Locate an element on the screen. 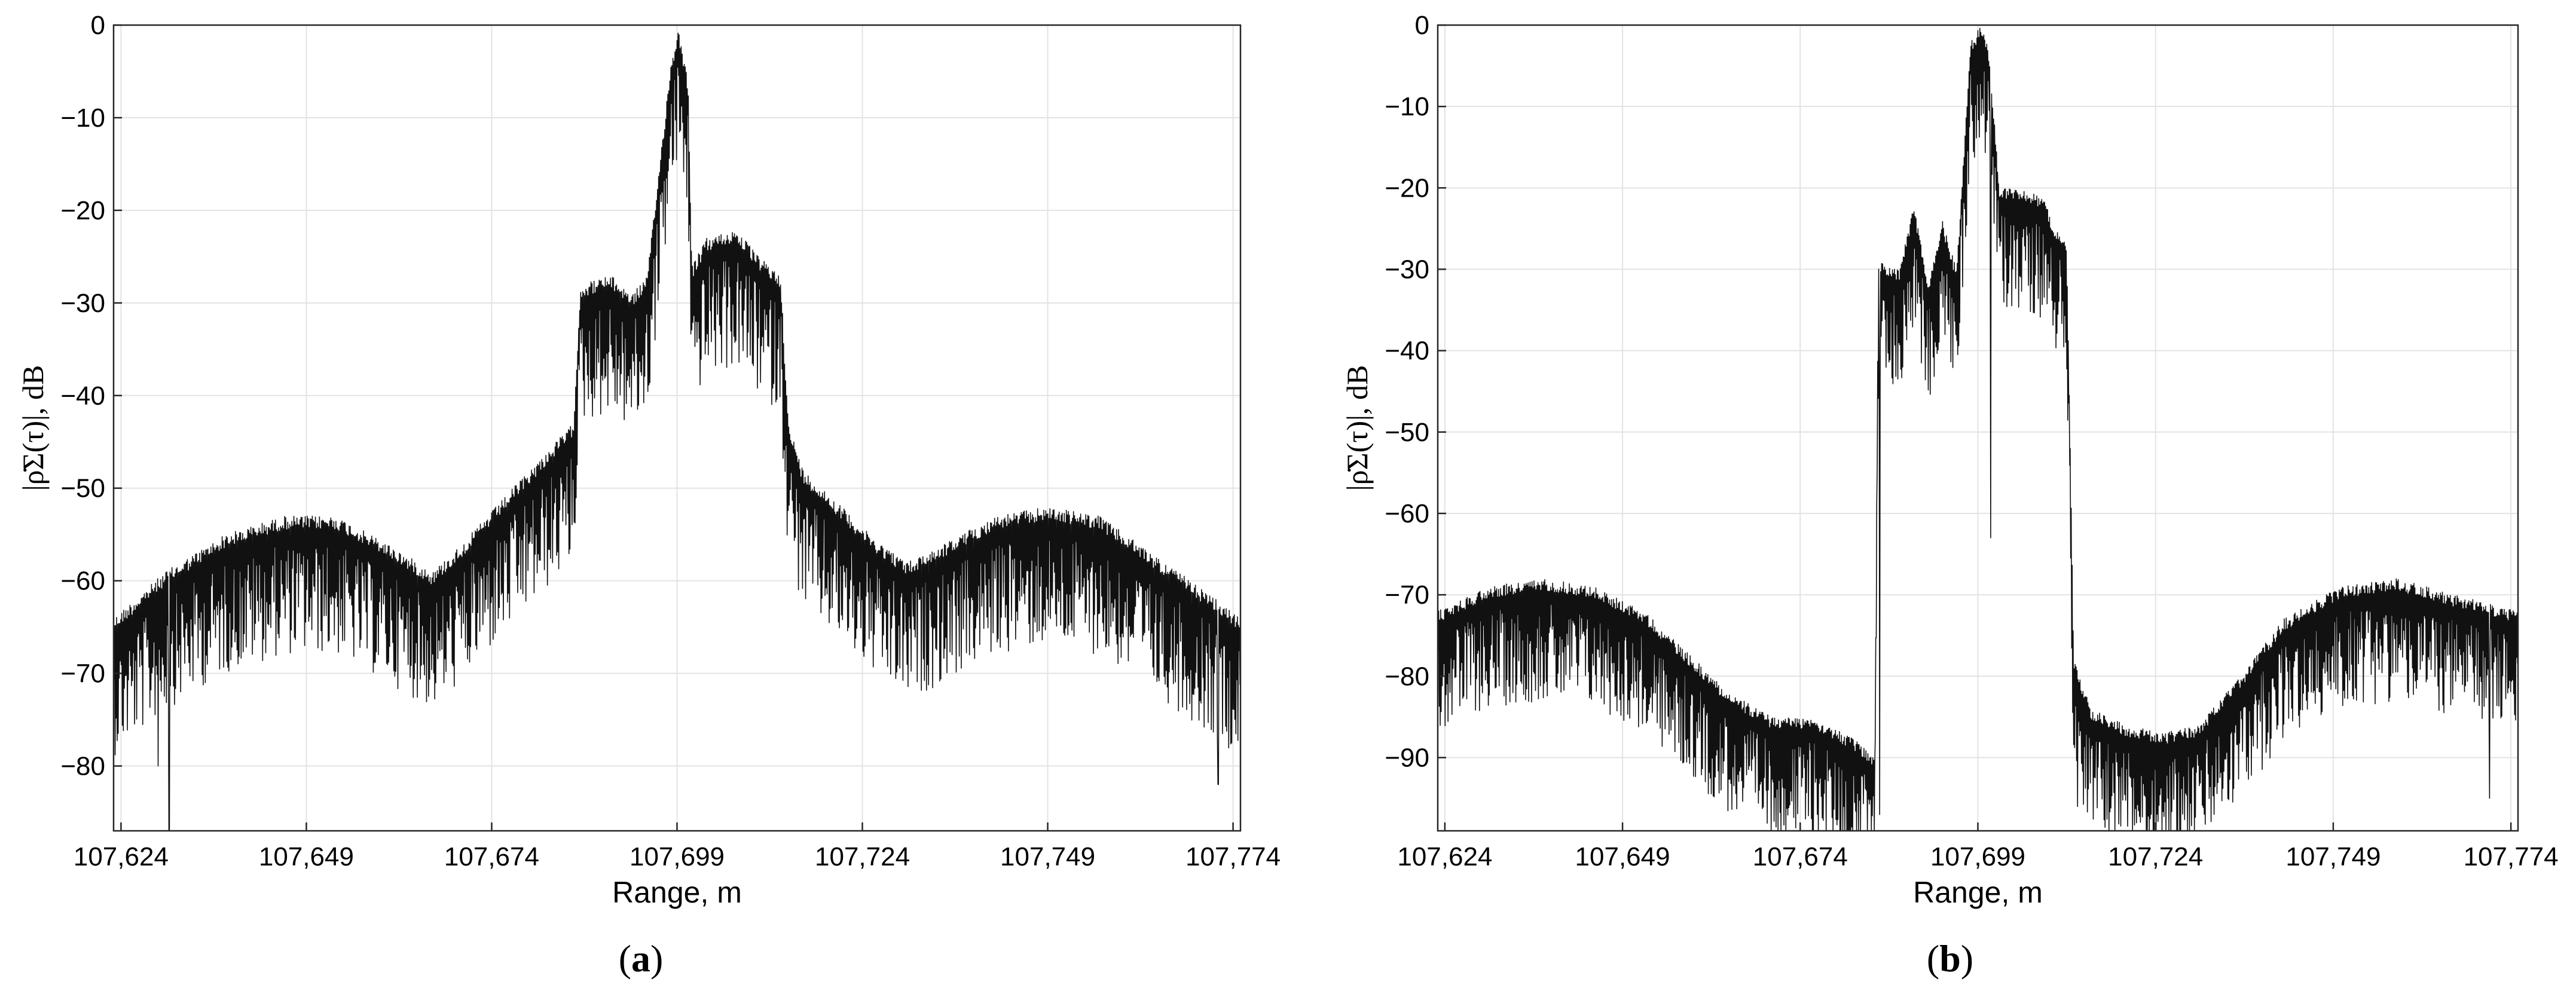  panel-caption: (a) is located at coordinates (641, 958).